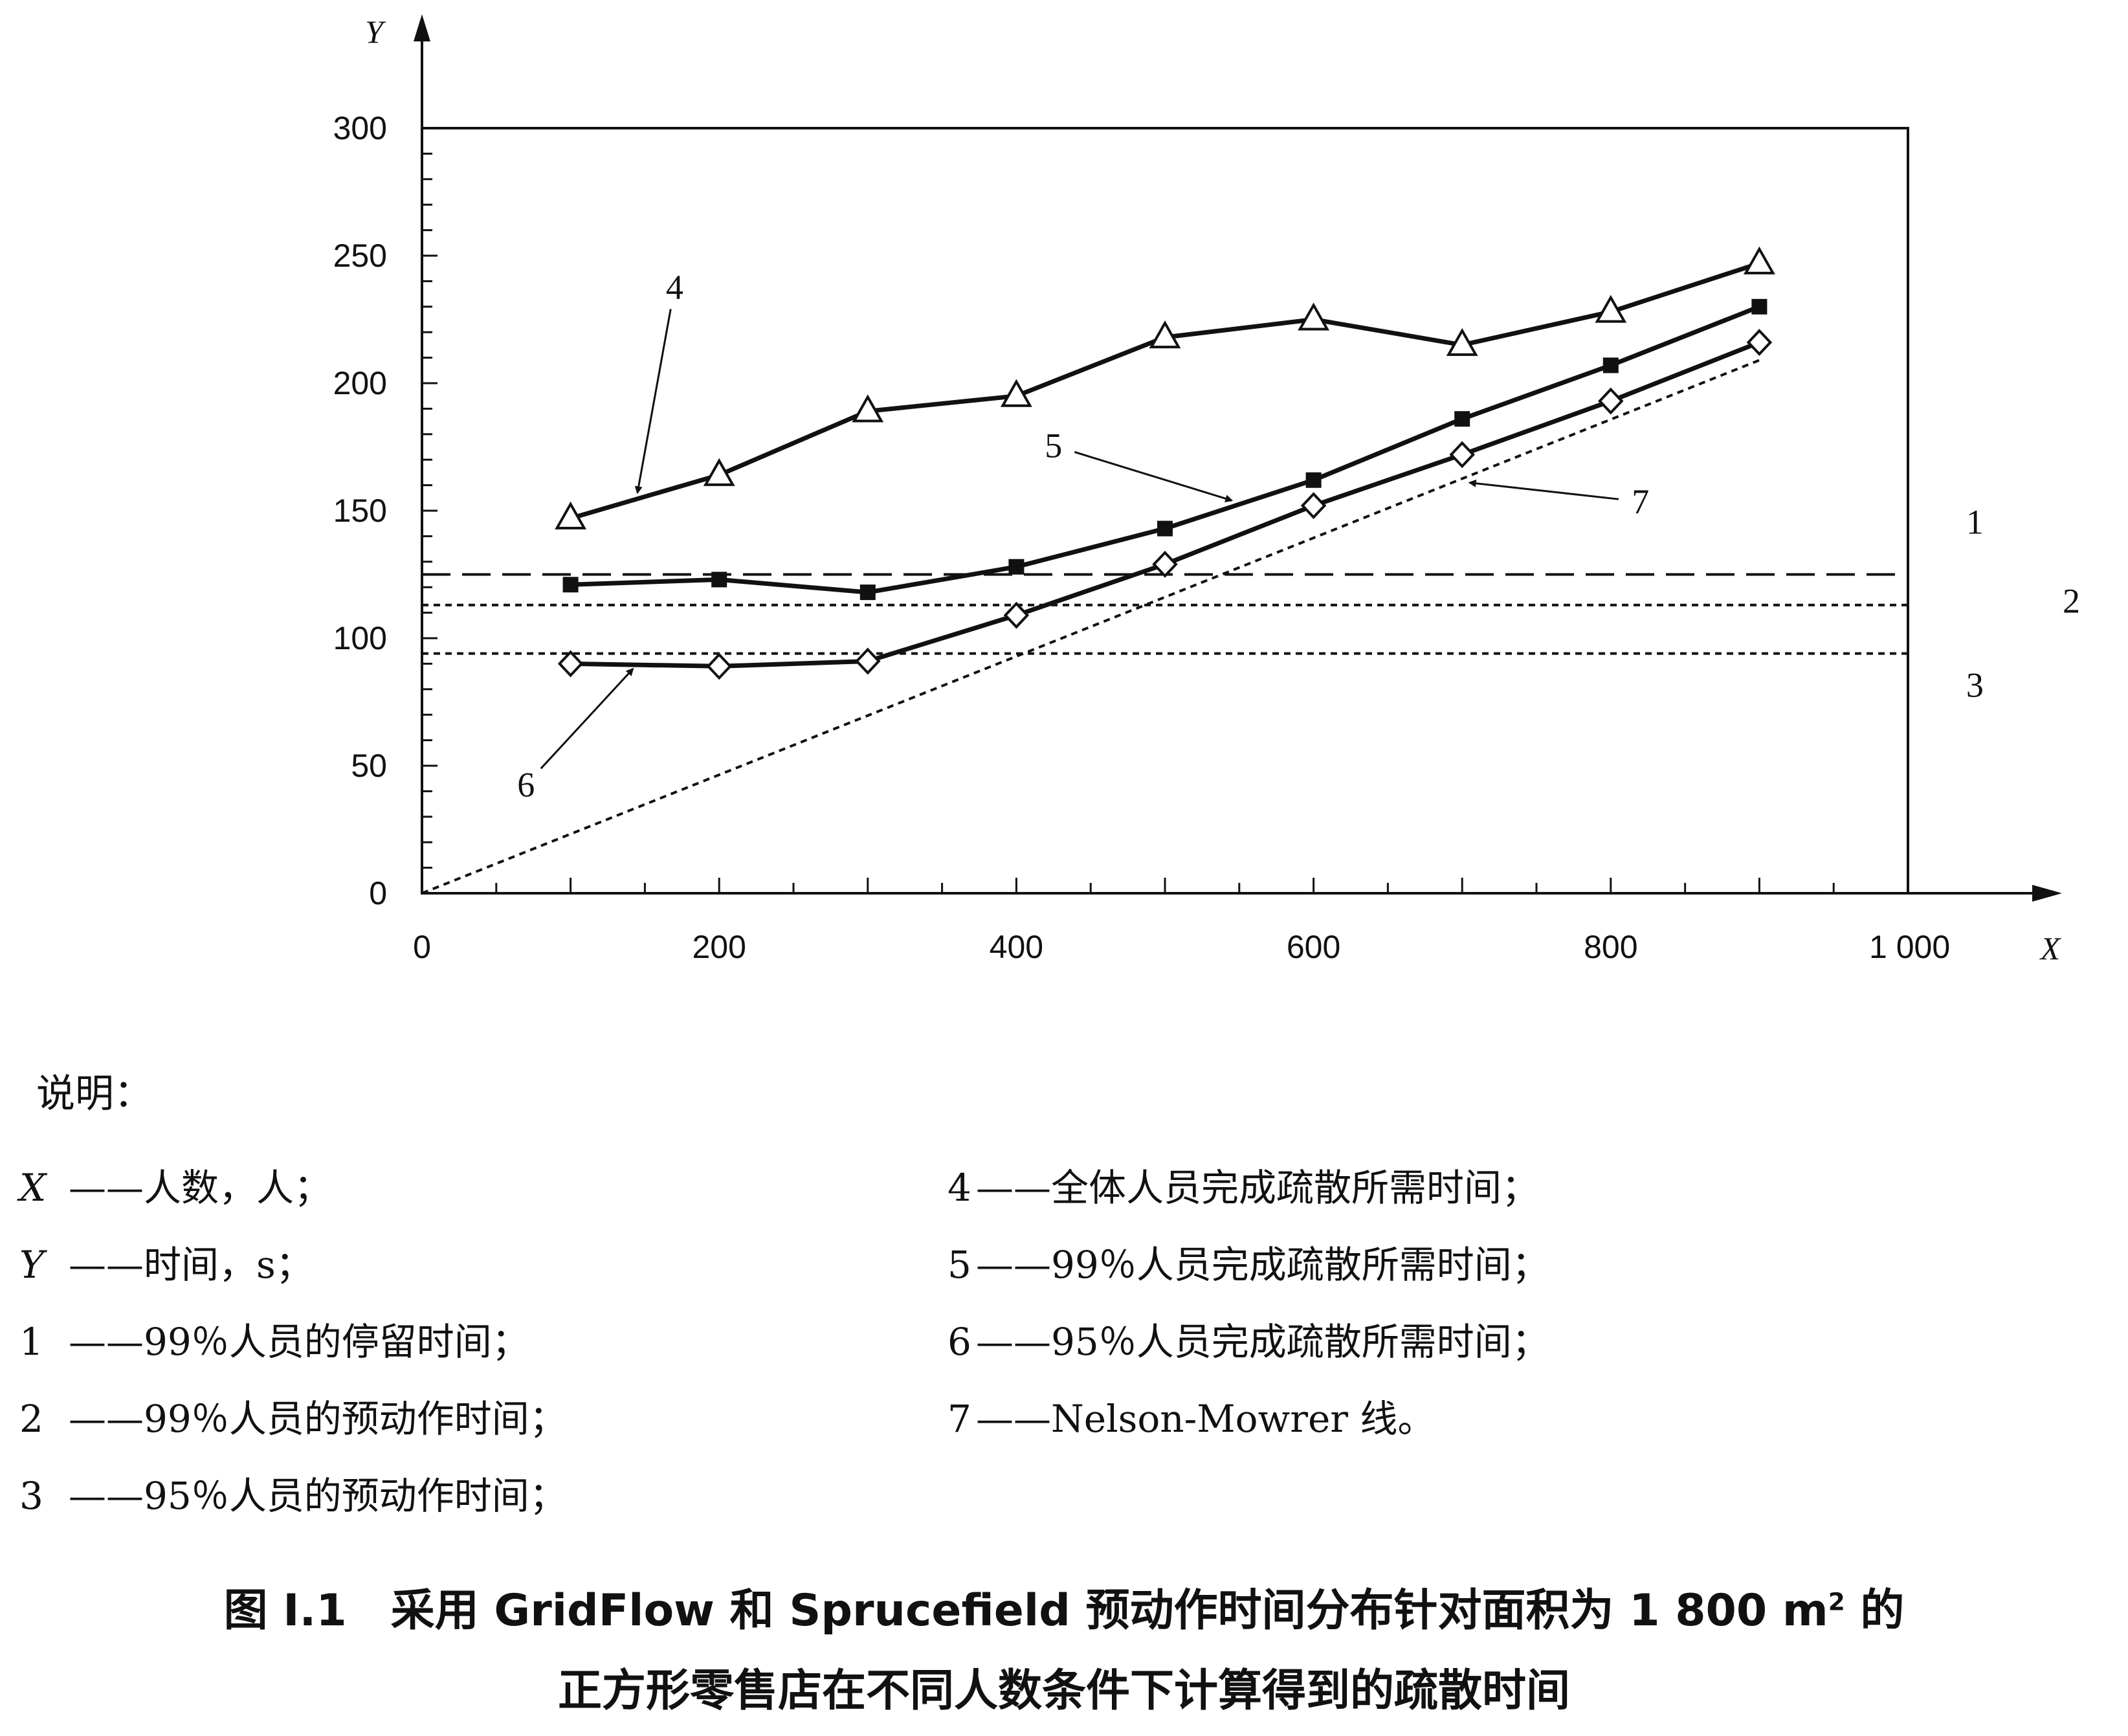 This screenshot has width=2128, height=1736. Describe the element at coordinates (360, 128) in the screenshot. I see `y-tick-label: 300` at that location.